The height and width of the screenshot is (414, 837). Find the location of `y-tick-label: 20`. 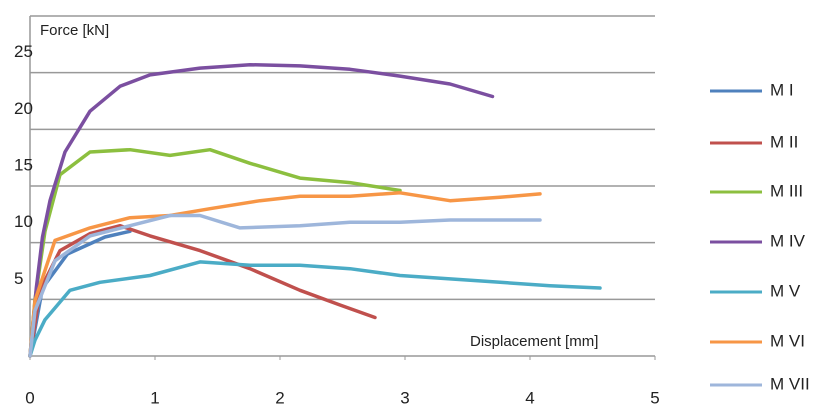

y-tick-label: 20 is located at coordinates (23, 108).